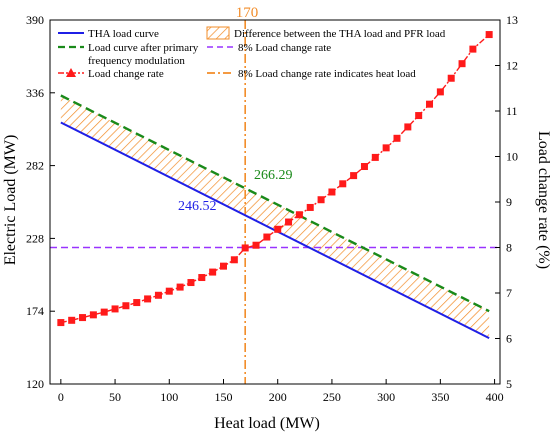  I want to click on x-tick-label: 200, so click(278, 397).